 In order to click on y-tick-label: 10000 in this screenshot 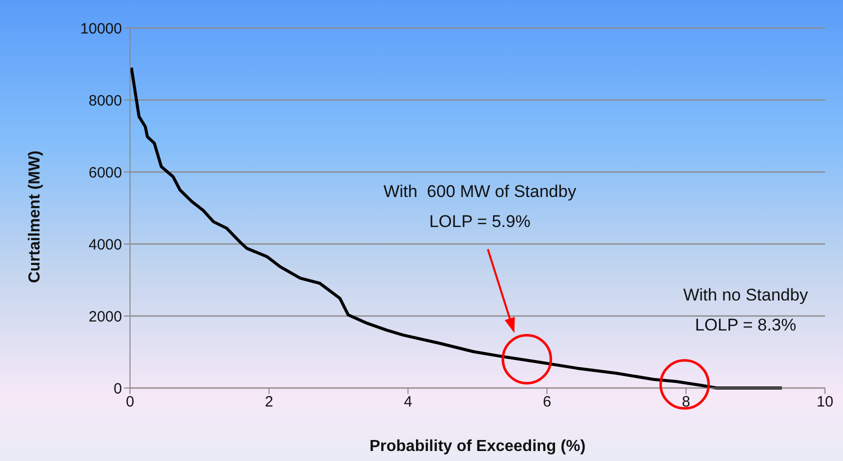, I will do `click(101, 29)`.